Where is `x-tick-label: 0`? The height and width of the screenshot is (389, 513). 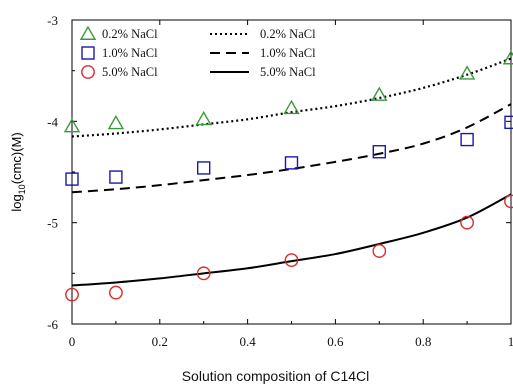 x-tick-label: 0 is located at coordinates (72, 341).